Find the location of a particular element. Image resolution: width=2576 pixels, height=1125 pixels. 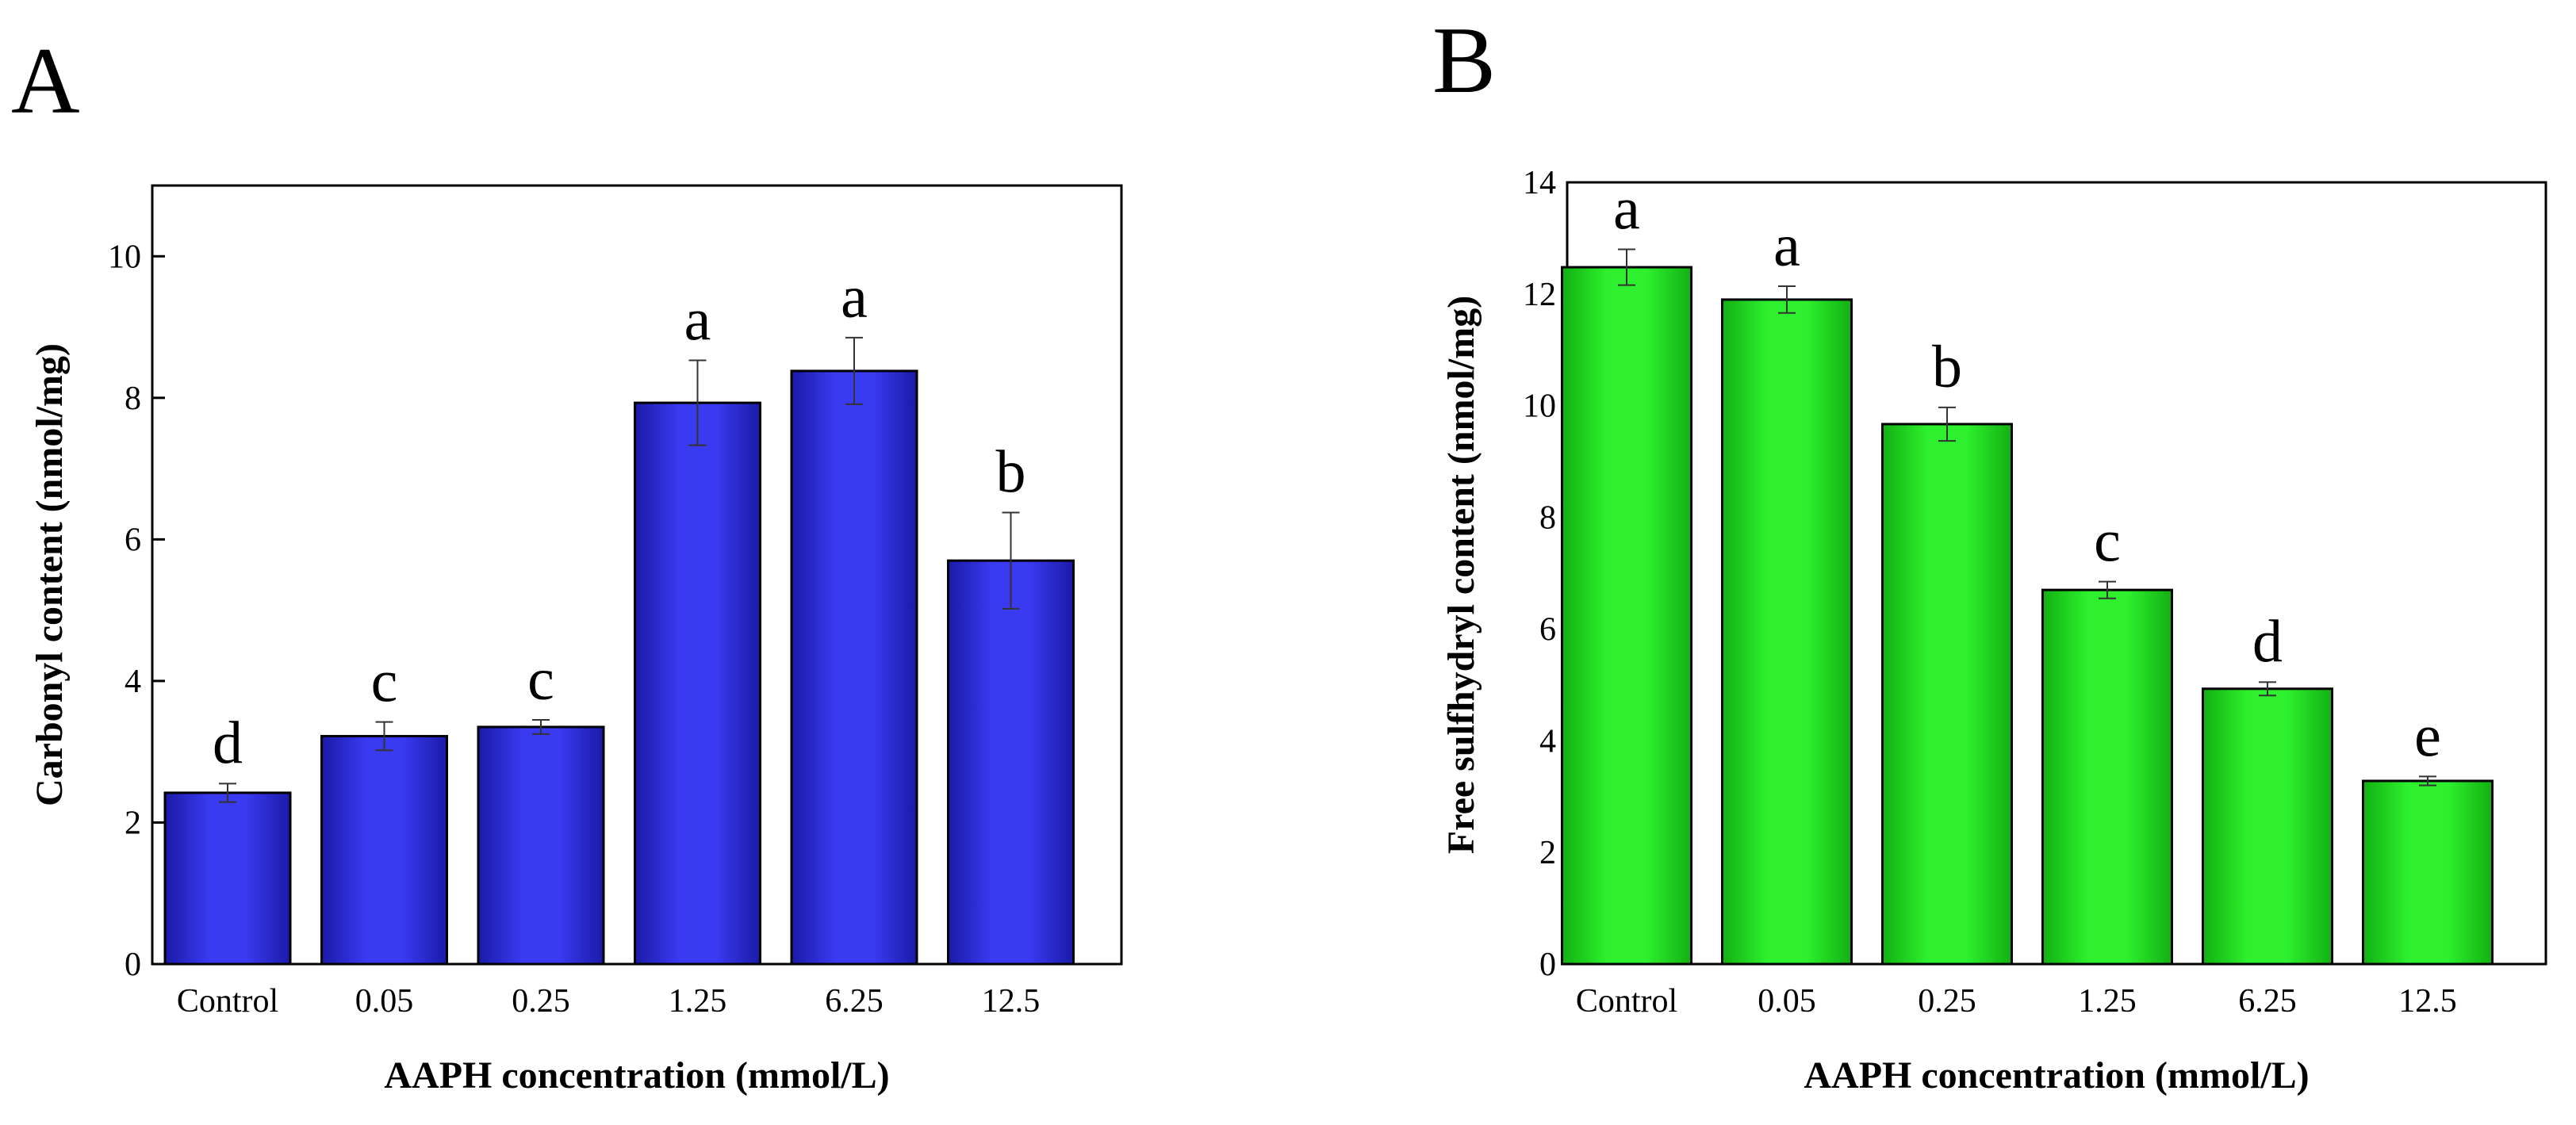

panel-b-y-tick-label: 10 is located at coordinates (1540, 407).